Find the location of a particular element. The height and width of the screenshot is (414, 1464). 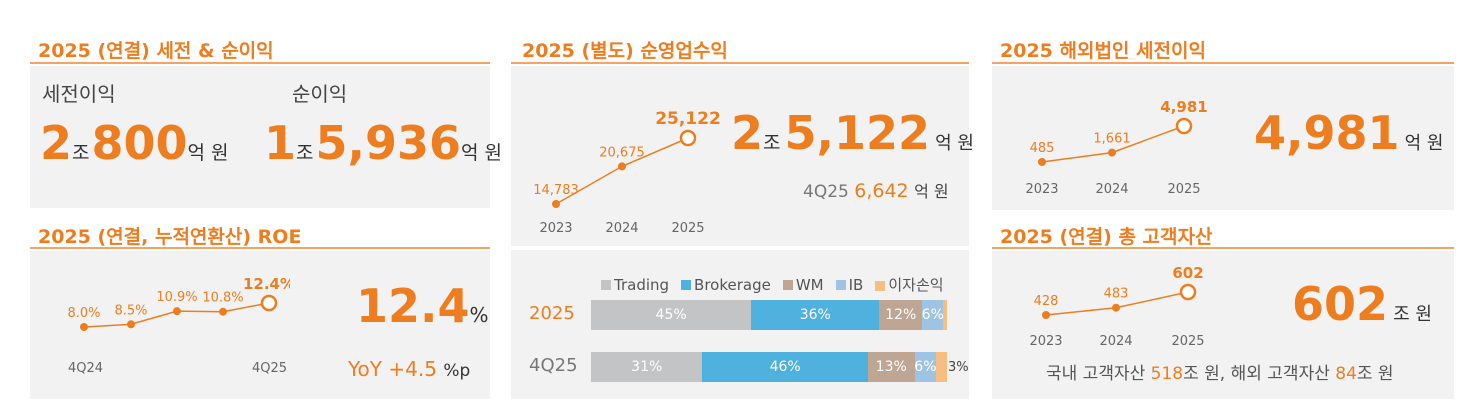

legend-item: Brokerage is located at coordinates (726, 285).